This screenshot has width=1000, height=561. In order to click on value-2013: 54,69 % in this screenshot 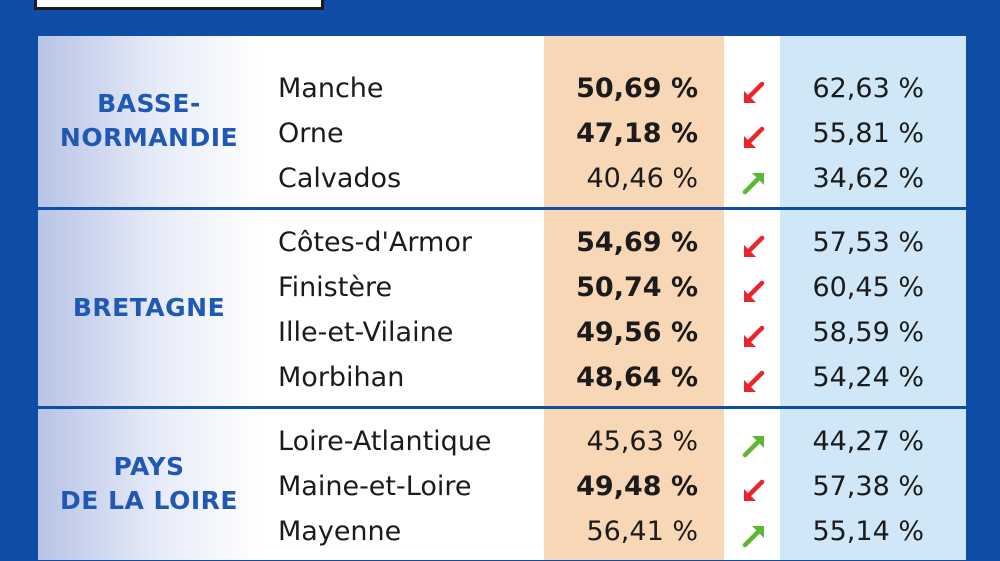, I will do `click(621, 245)`.